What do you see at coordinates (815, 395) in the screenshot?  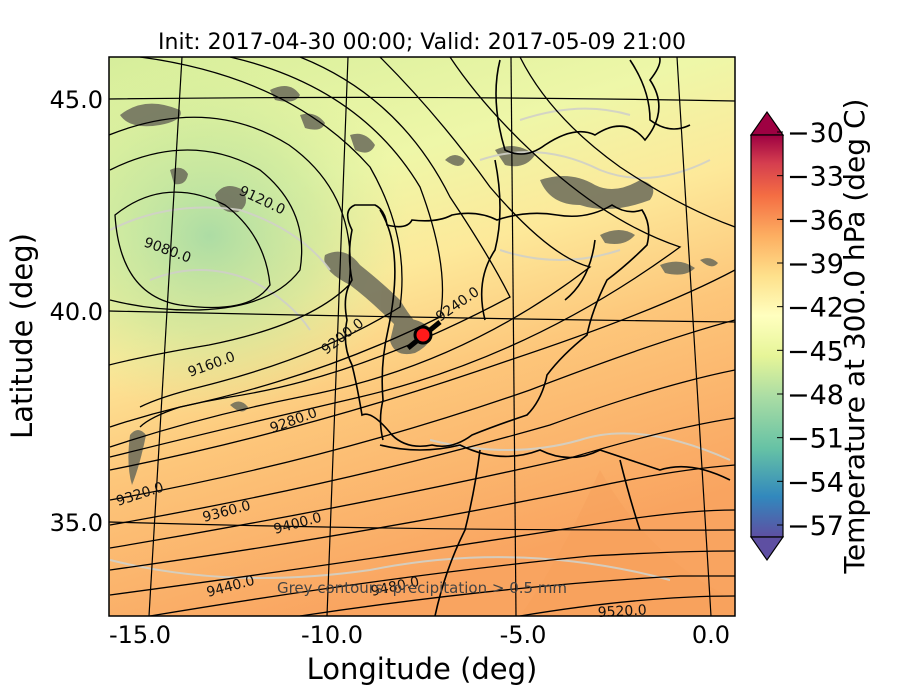 I see `colorbar-tick-label: −48` at bounding box center [815, 395].